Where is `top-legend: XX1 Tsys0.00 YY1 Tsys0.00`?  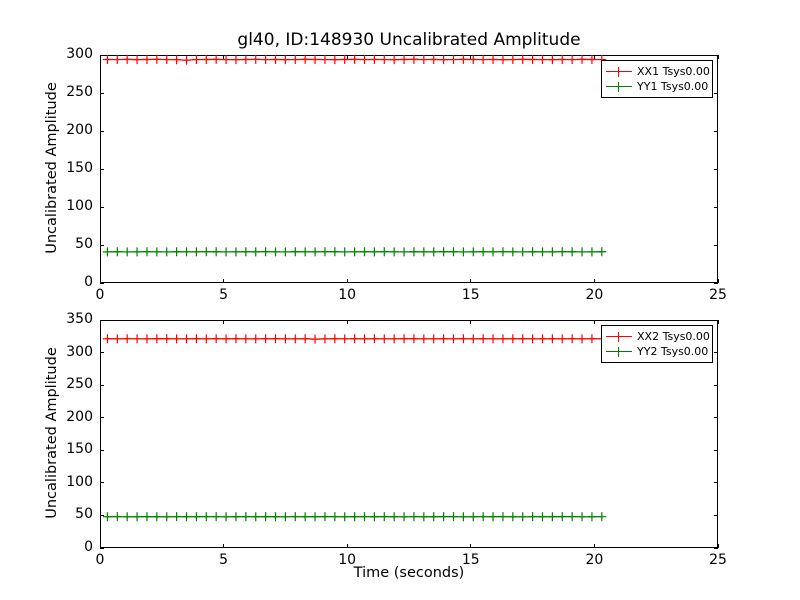 top-legend: XX1 Tsys0.00 YY1 Tsys0.00 is located at coordinates (657, 79).